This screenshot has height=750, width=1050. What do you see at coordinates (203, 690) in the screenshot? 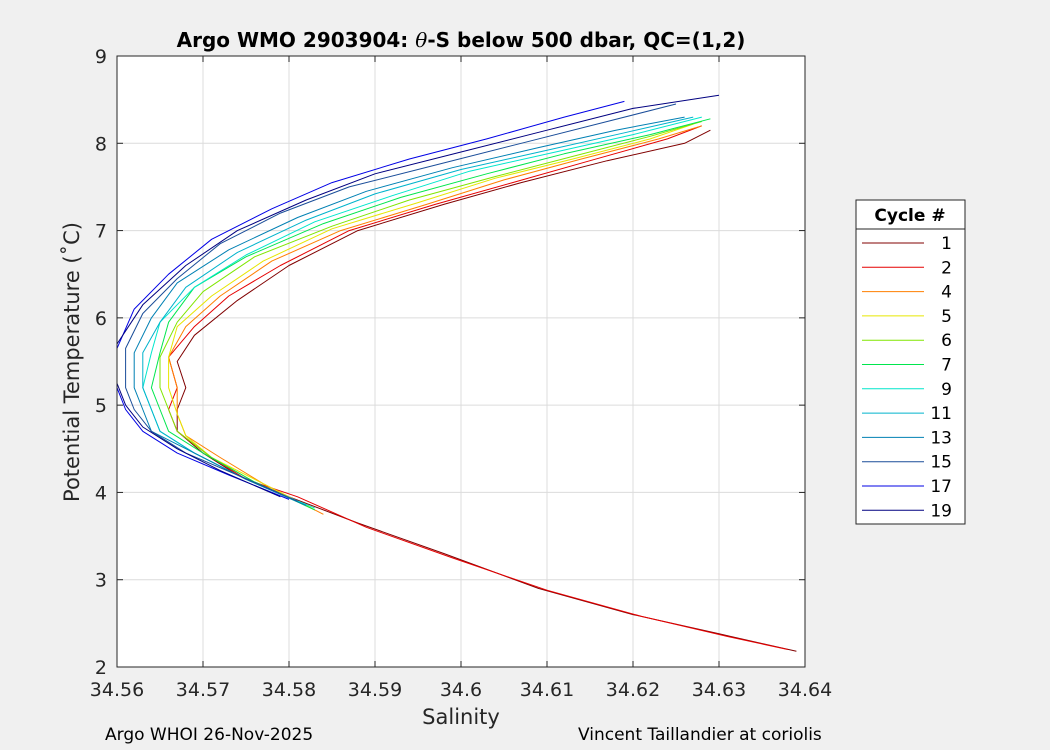
I see `x-tick-label: 34.57` at bounding box center [203, 690].